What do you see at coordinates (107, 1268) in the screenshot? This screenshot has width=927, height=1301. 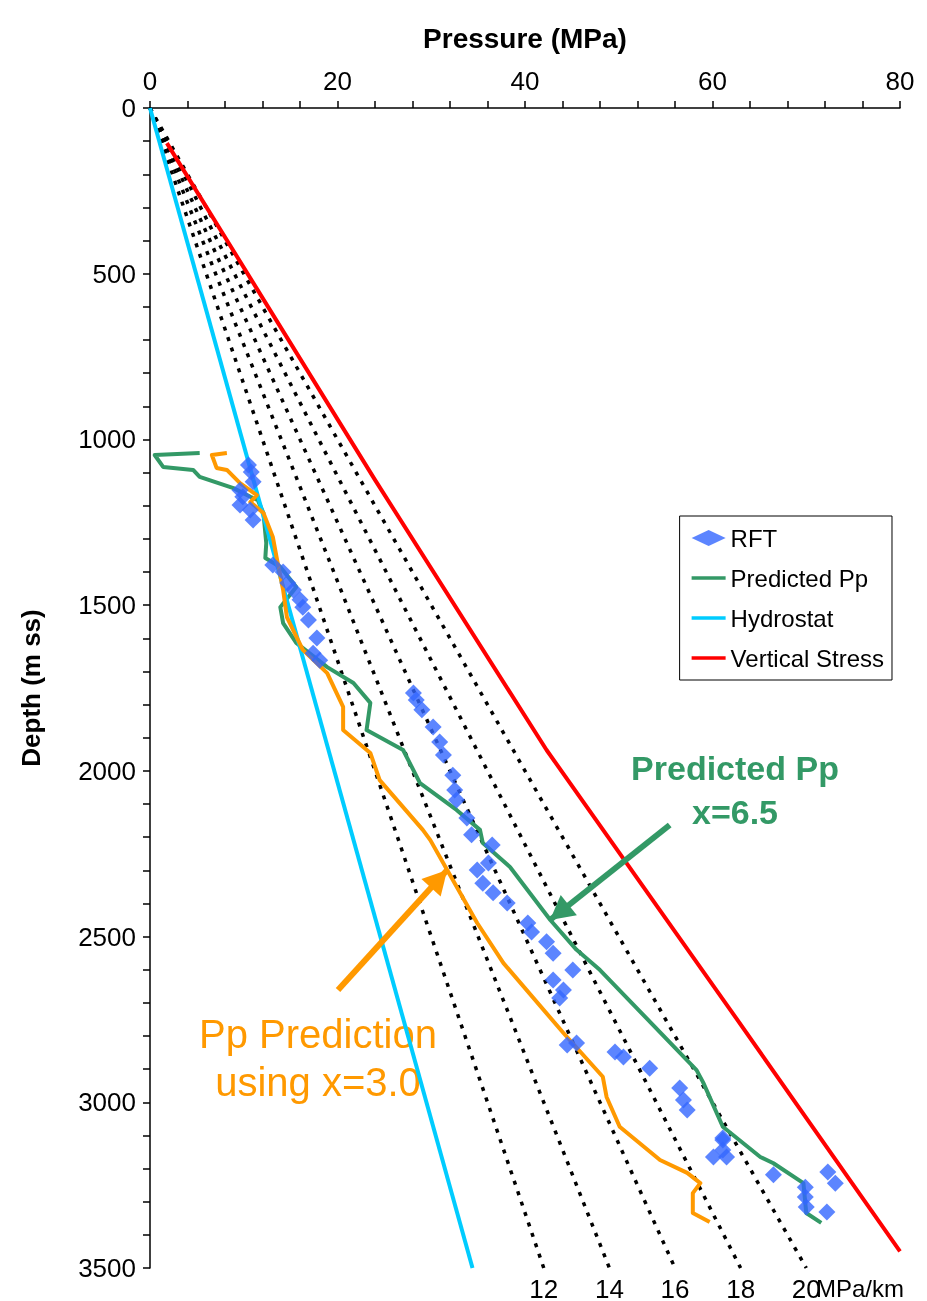 I see `y-tick-label: 3500` at bounding box center [107, 1268].